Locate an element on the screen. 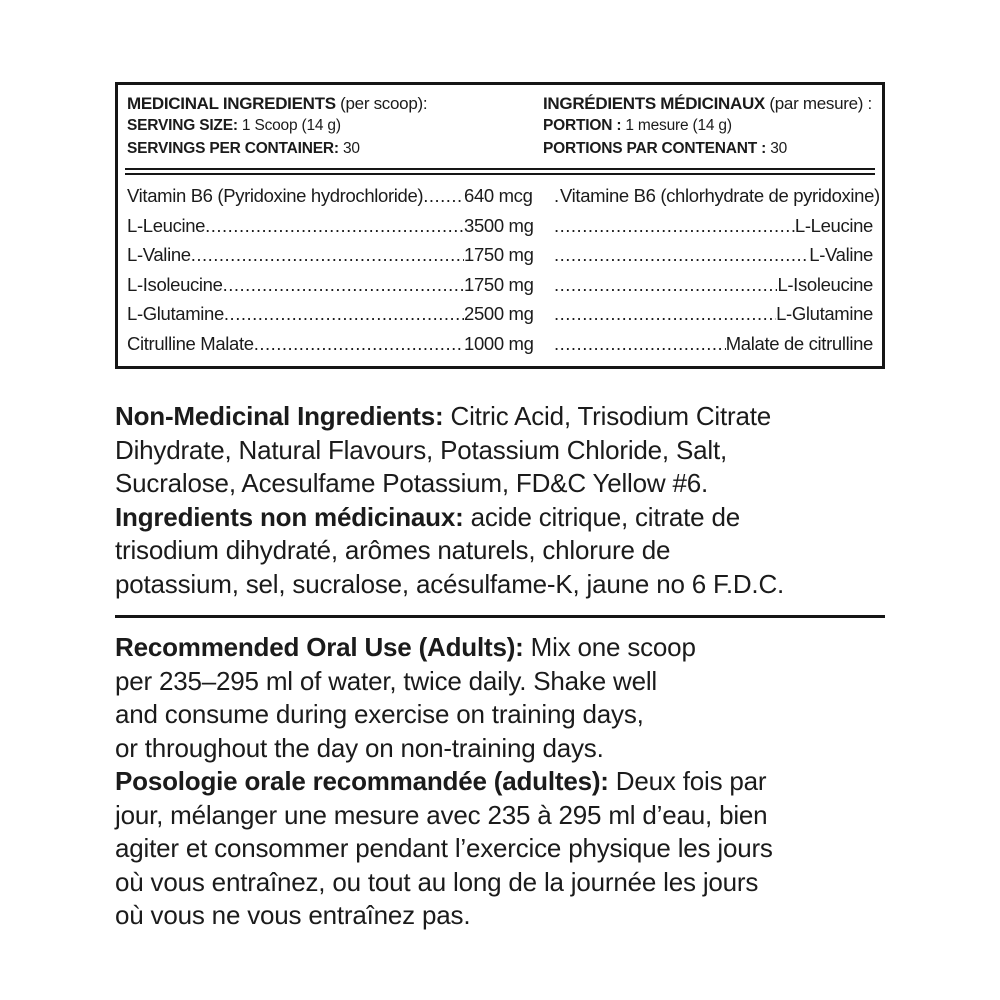 The image size is (1000, 1000). ingredient-amount: 2500 mg is located at coordinates (499, 313).